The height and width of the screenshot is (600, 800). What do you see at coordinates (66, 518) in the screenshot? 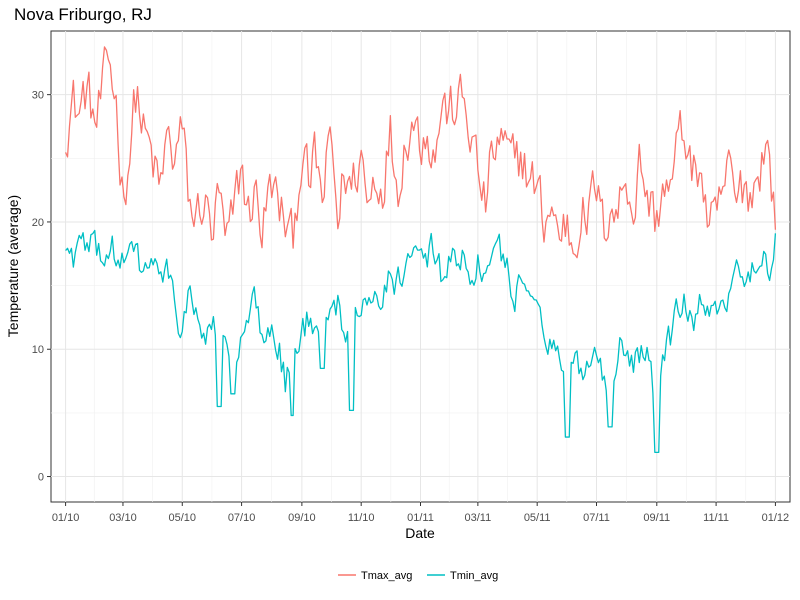
I see `x-tick-label: 01/10` at bounding box center [66, 518].